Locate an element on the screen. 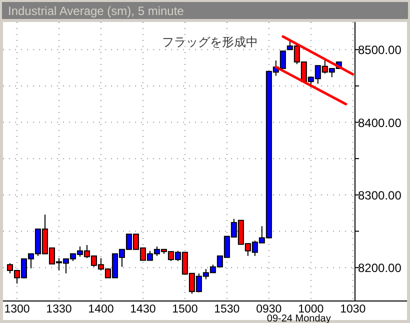 This screenshot has width=410, height=323. x-tick-label: 1400 is located at coordinates (101, 310).